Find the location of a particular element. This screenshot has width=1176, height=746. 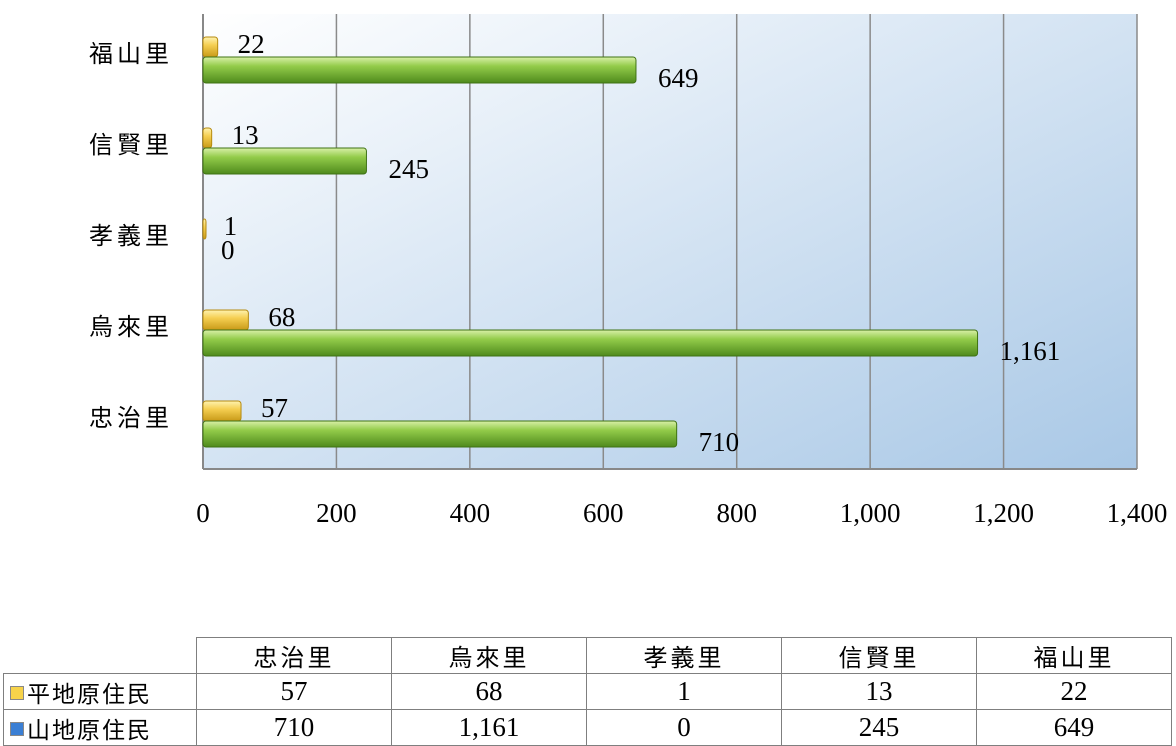

data-label: 68 is located at coordinates (281, 317).